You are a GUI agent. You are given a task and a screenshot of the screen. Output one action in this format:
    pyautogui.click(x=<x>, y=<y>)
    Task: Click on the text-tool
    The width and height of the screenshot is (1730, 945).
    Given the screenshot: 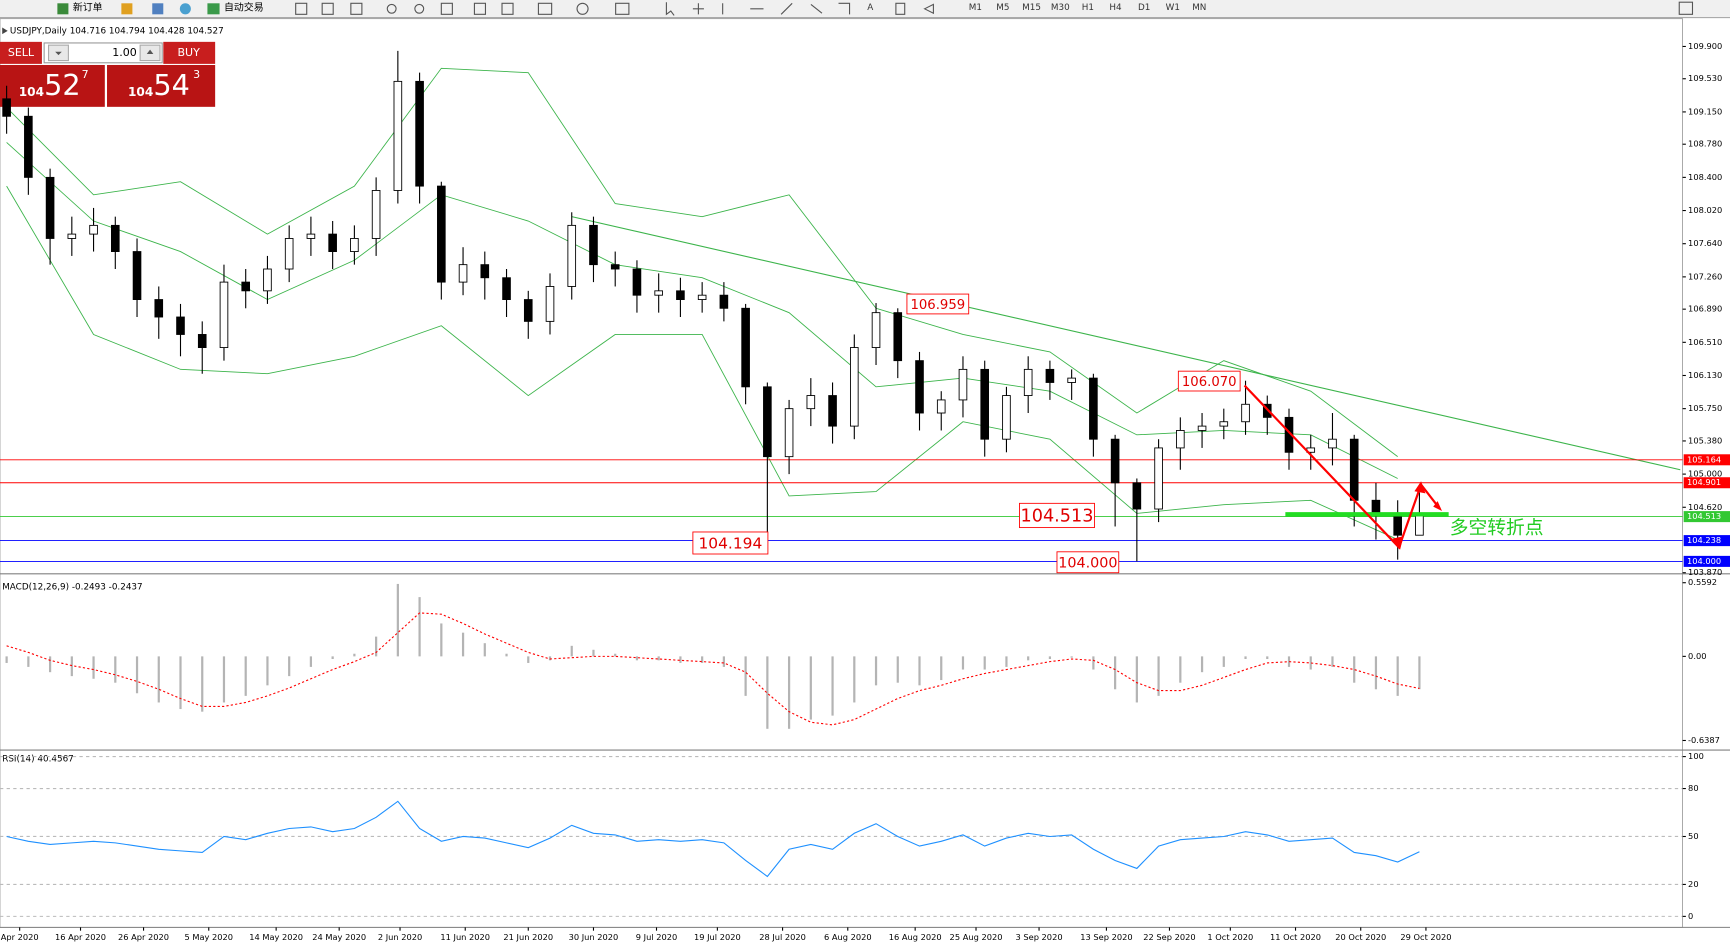 What is the action you would take?
    pyautogui.click(x=900, y=8)
    